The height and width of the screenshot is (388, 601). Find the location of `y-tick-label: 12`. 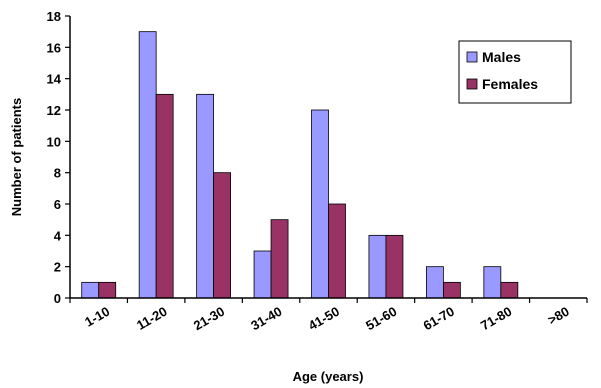

y-tick-label: 12 is located at coordinates (54, 110).